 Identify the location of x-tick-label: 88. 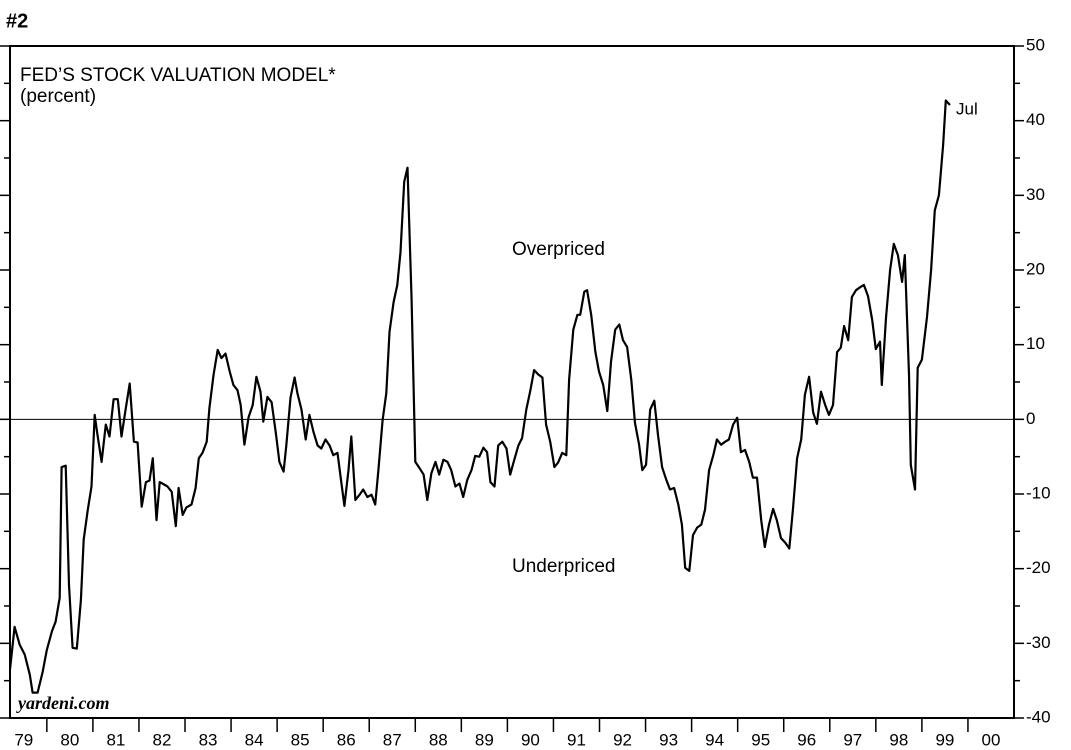
(438, 739).